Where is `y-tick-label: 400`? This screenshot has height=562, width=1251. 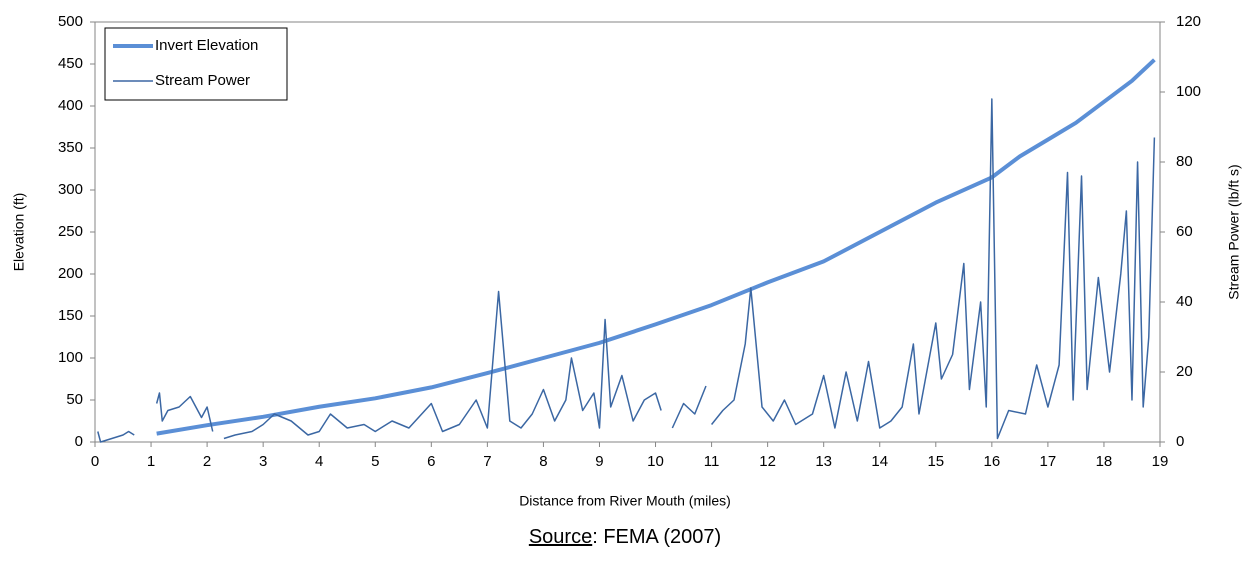
y-tick-label: 400 is located at coordinates (70, 105).